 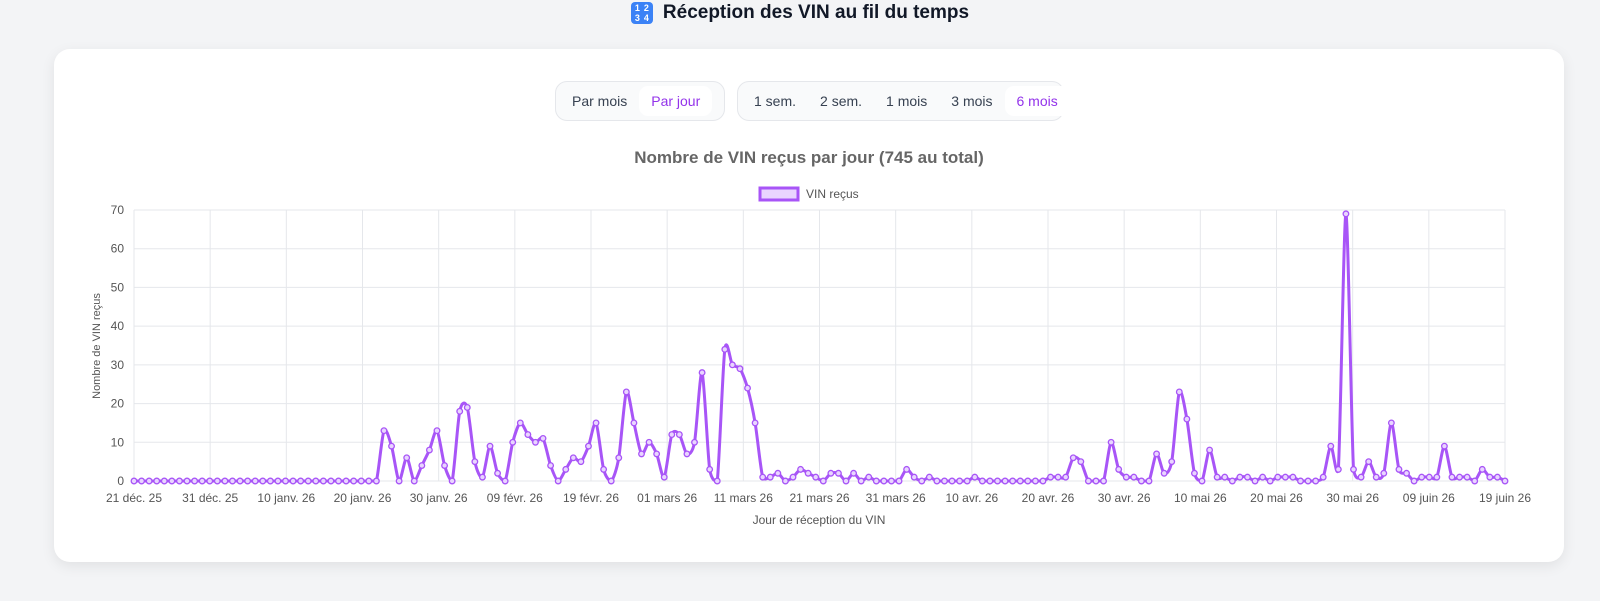 What do you see at coordinates (972, 101) in the screenshot?
I see `range-button-3-months: 3 mois` at bounding box center [972, 101].